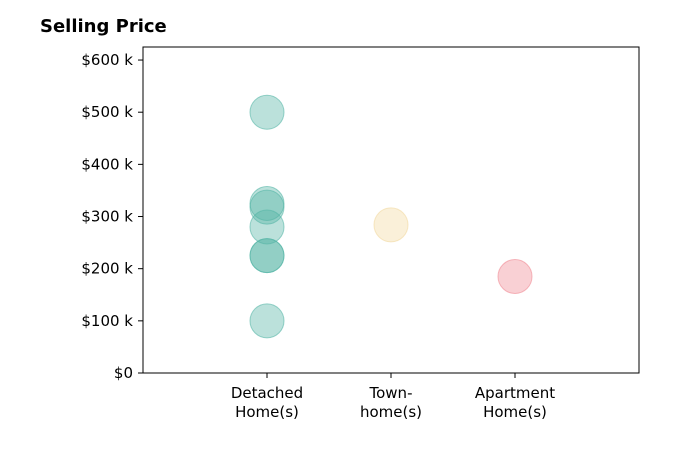 This screenshot has width=679, height=466. Describe the element at coordinates (267, 402) in the screenshot. I see `x-tick-label: Detached Home(s)` at that location.